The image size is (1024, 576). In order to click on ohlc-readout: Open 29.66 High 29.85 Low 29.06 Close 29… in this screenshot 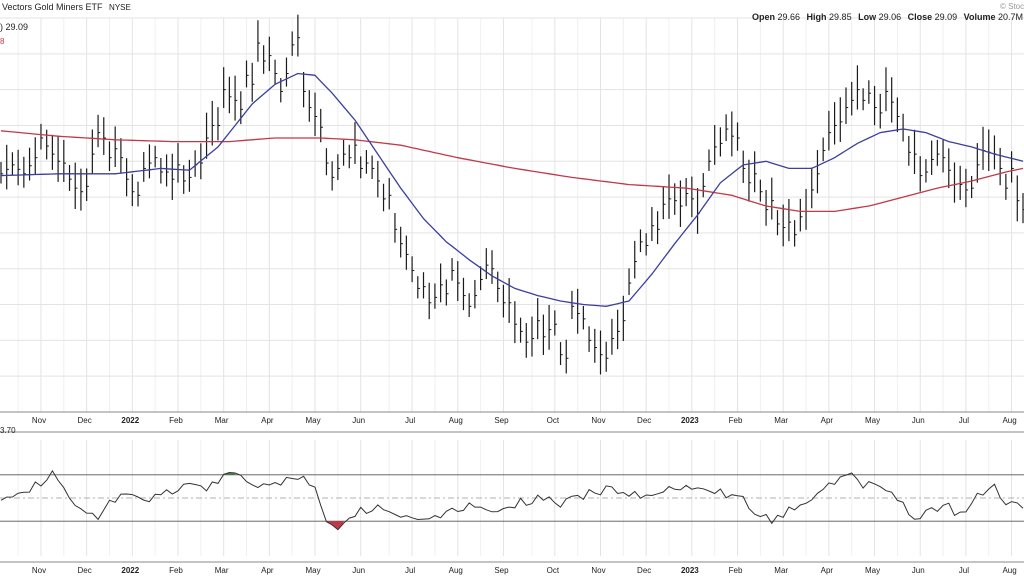, I will do `click(888, 17)`.